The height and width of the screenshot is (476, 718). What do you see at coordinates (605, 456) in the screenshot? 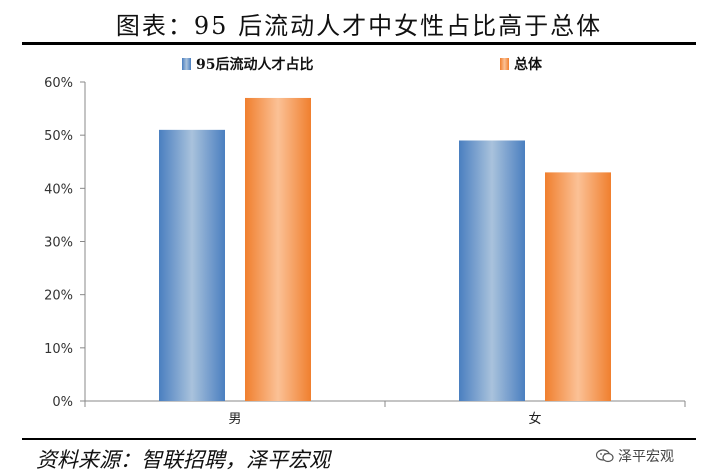
I see `wechat-icon` at bounding box center [605, 456].